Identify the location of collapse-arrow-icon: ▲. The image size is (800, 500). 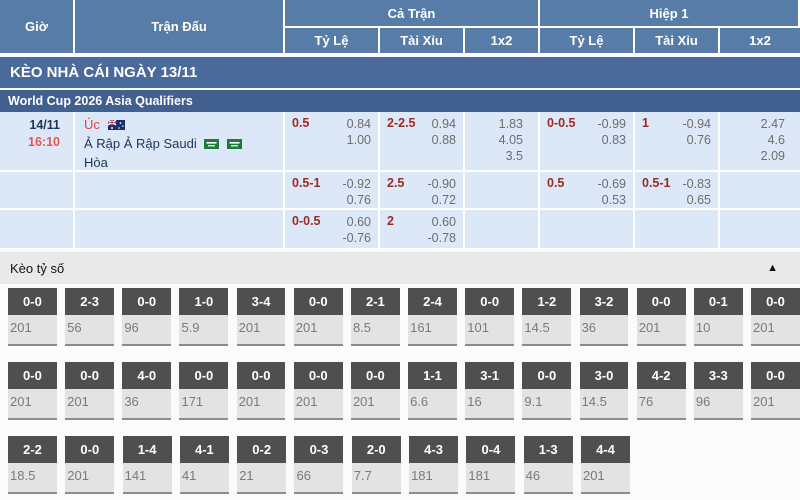
(772, 268).